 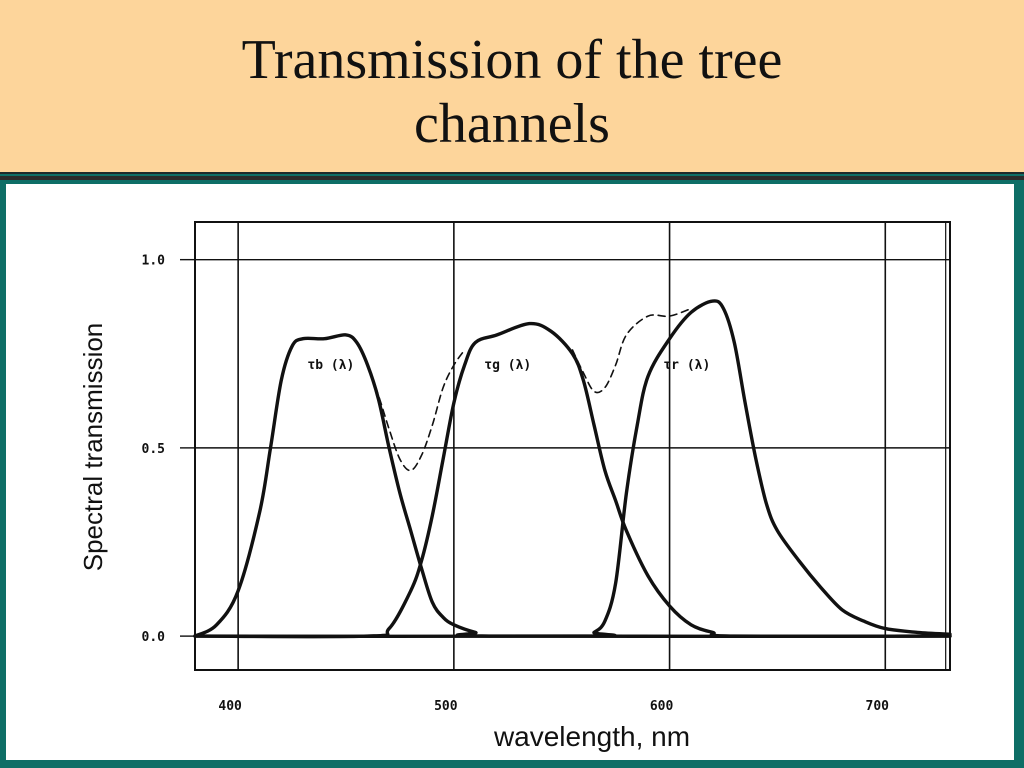 I want to click on x-tick-label: 500, so click(x=446, y=706).